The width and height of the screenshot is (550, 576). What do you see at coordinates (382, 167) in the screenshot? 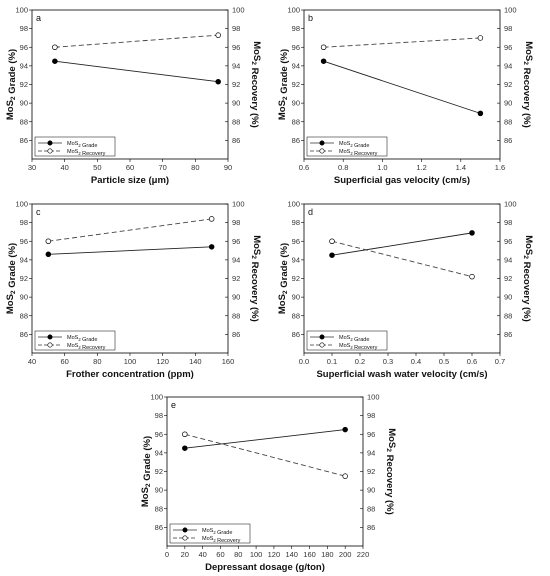
I see `x-tick-label: 1.0` at bounding box center [382, 167].